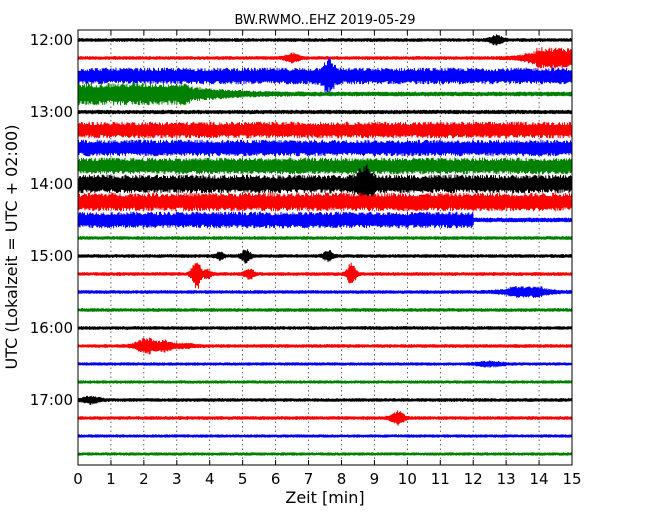 Image resolution: width=650 pixels, height=520 pixels. Describe the element at coordinates (440, 479) in the screenshot. I see `x-tick-label: 11` at that location.